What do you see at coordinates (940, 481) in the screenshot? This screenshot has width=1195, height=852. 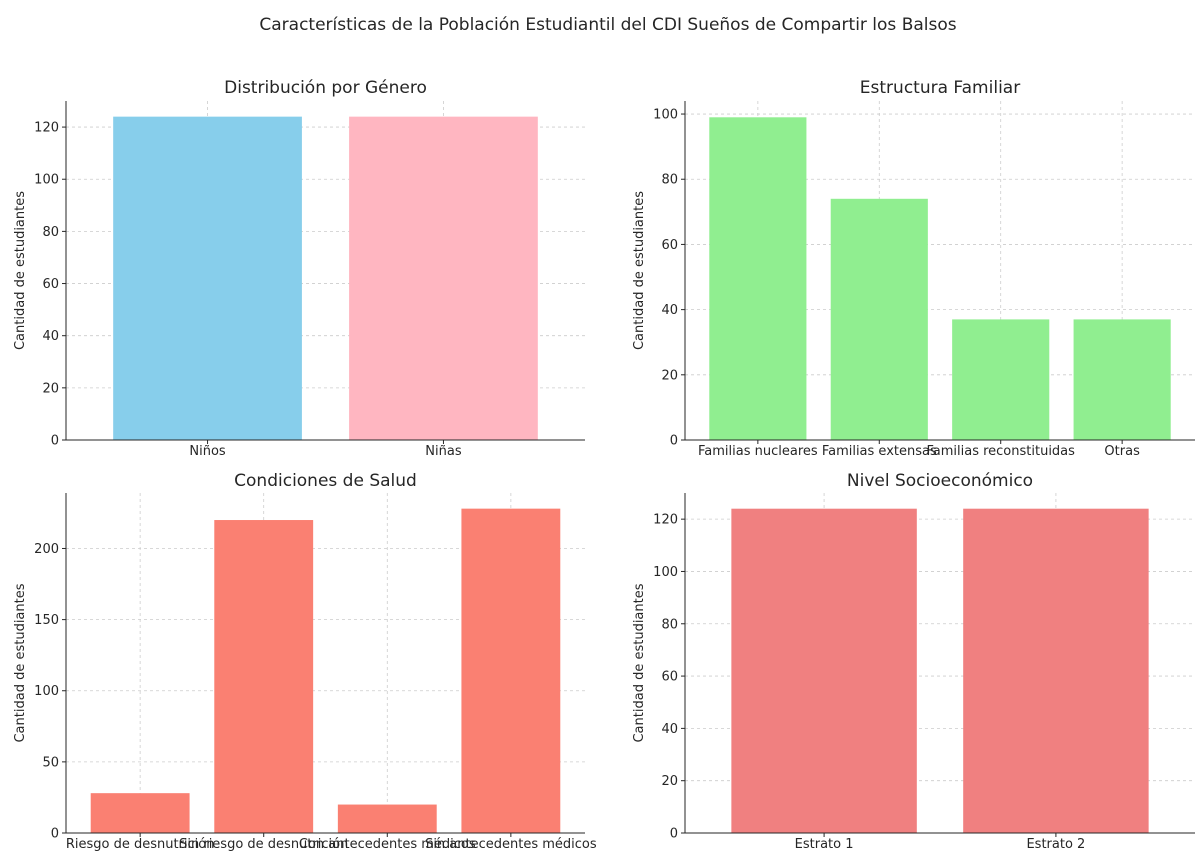 I see `chart-title: Nivel Socioeconómico` at bounding box center [940, 481].